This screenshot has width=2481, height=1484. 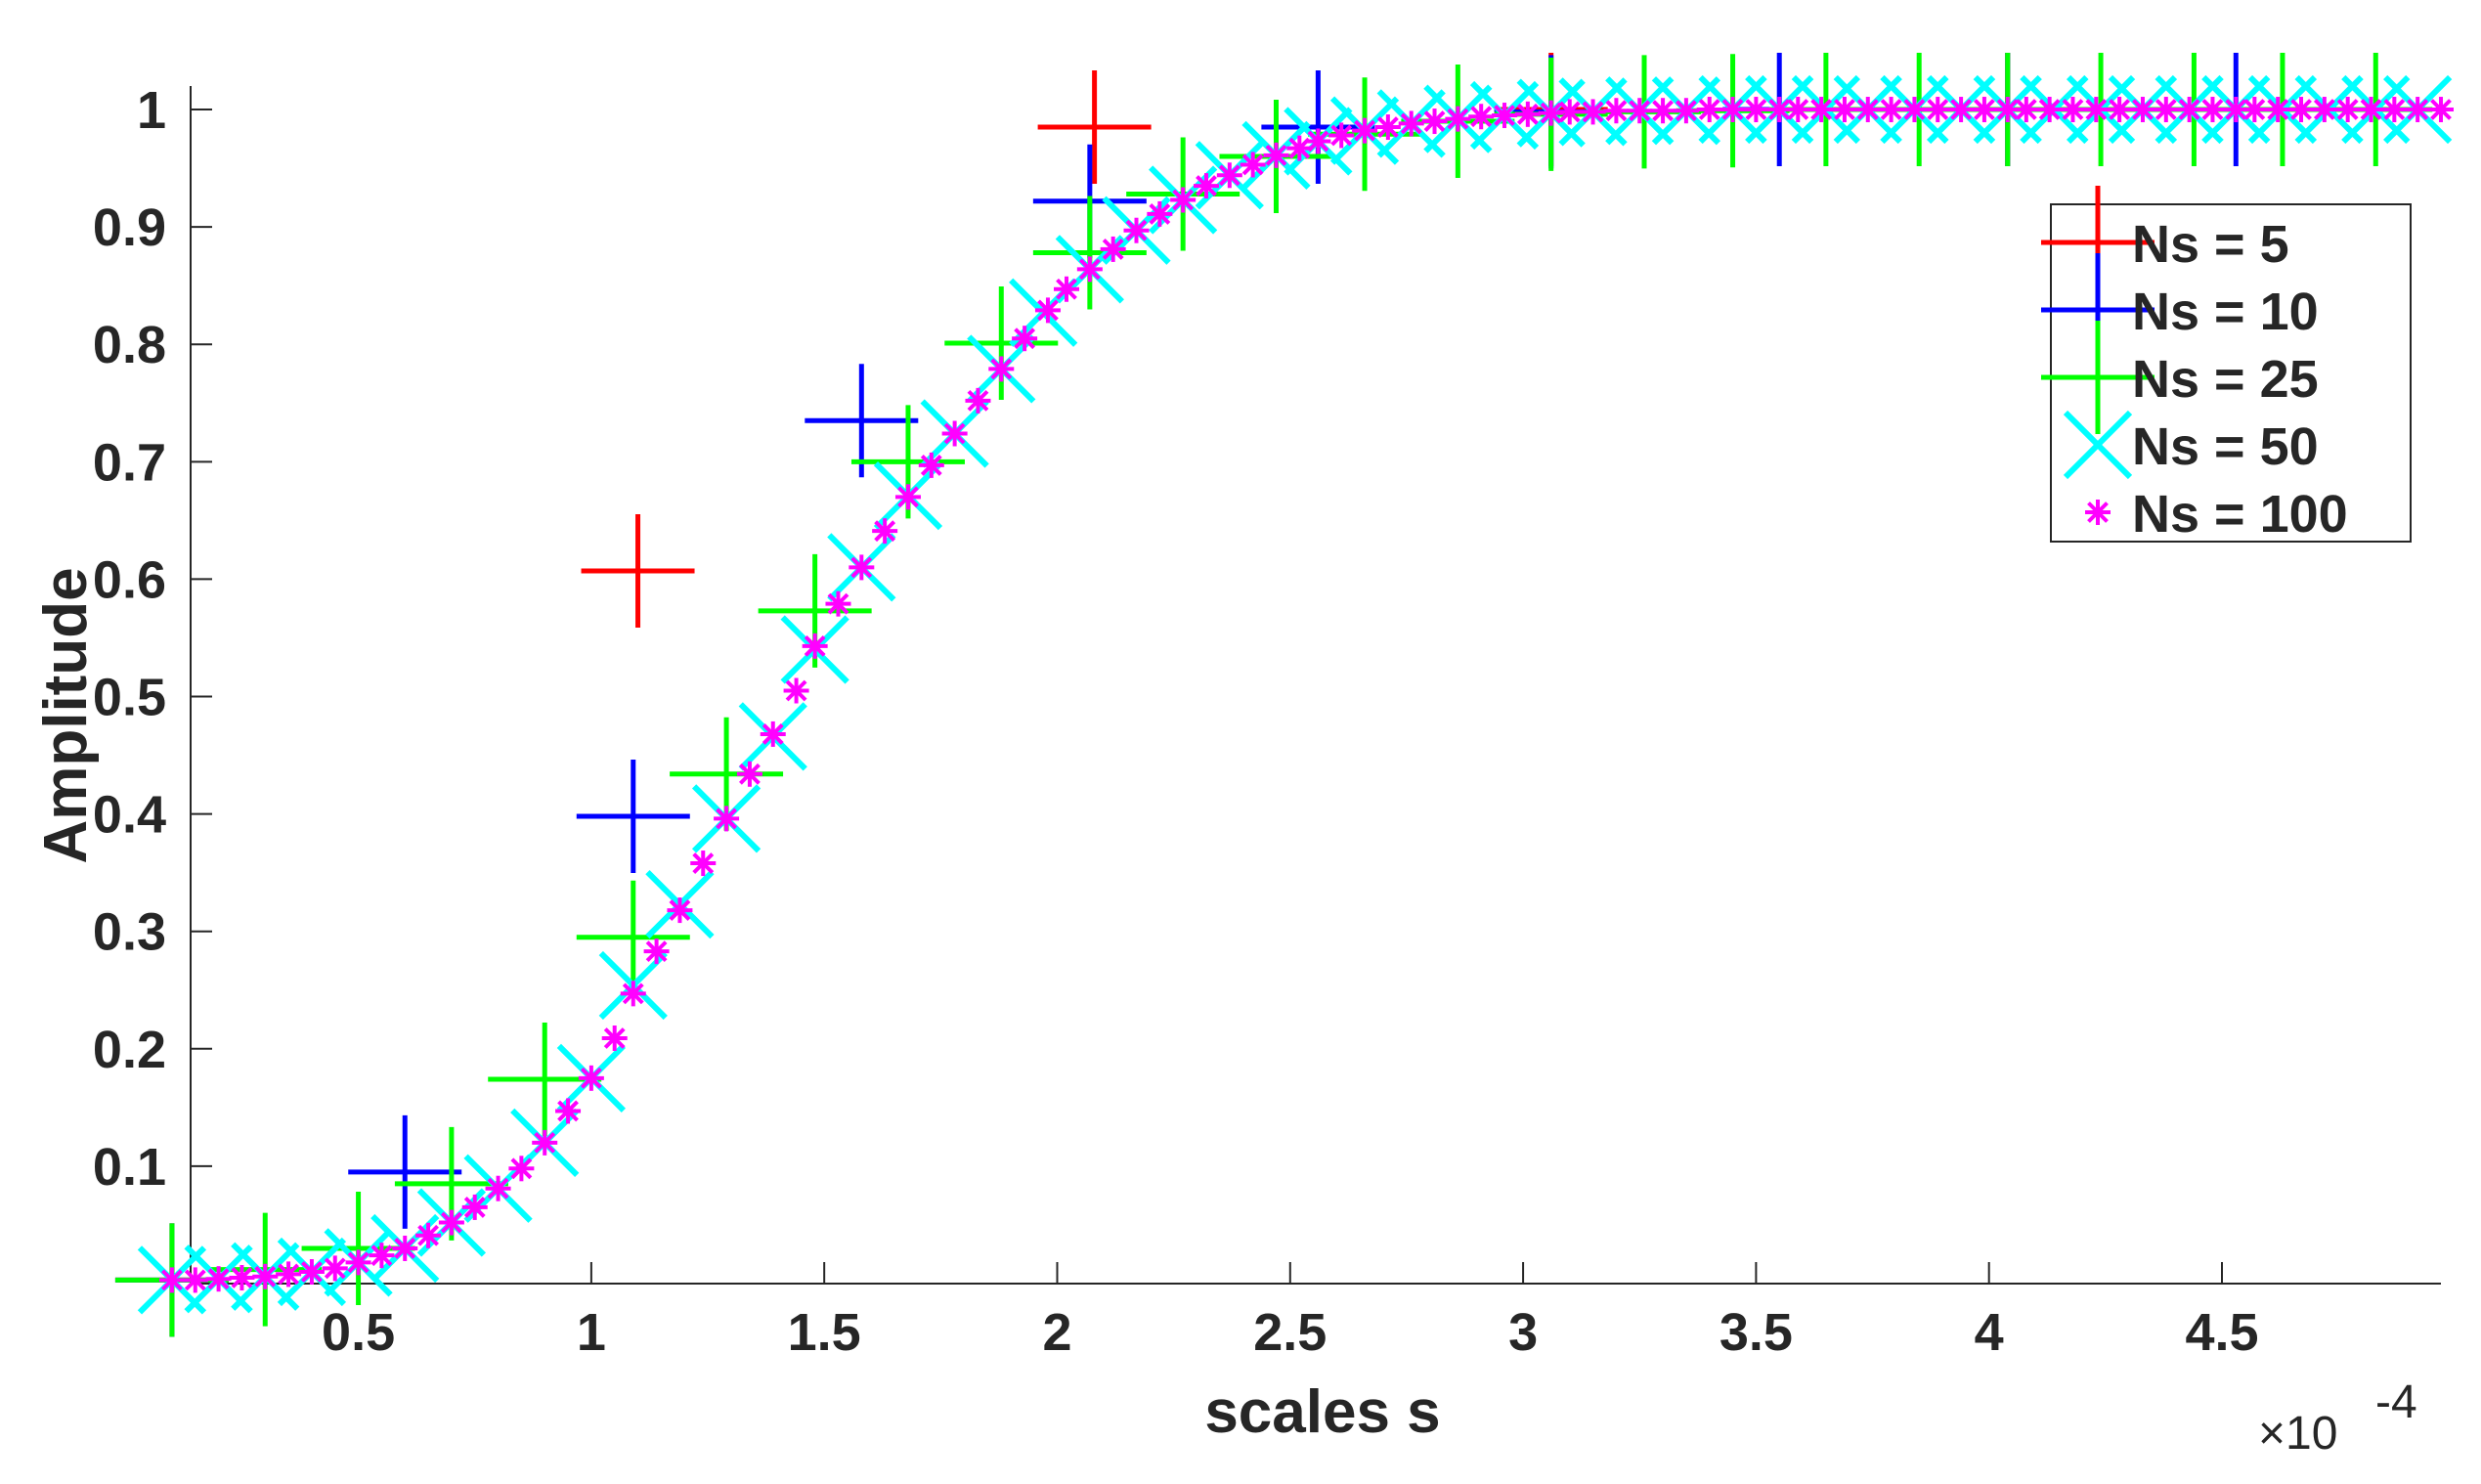 I want to click on y-tick-label: 0.5, so click(x=129, y=698).